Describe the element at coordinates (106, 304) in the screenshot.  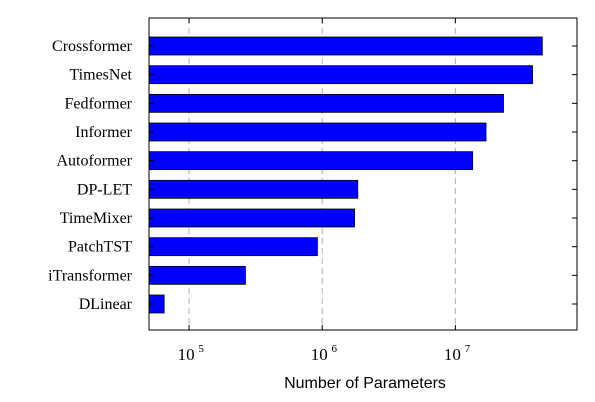
I see `category-label: DLinear` at that location.